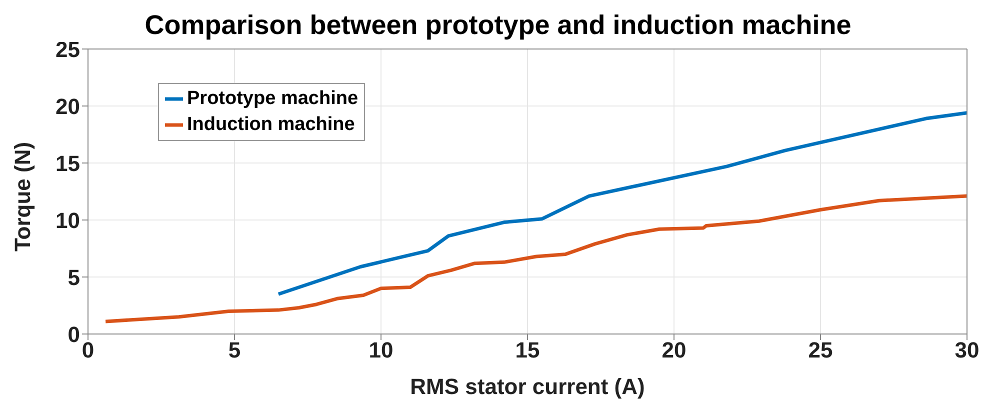  Describe the element at coordinates (967, 350) in the screenshot. I see `x-tick-label: 30` at that location.